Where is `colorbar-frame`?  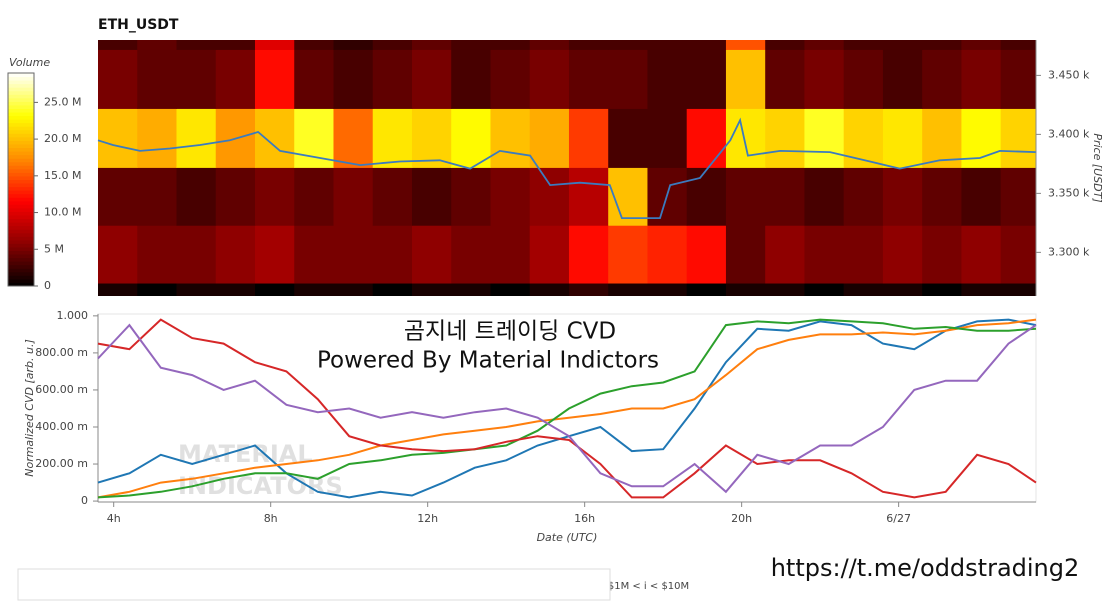 colorbar-frame is located at coordinates (21, 179).